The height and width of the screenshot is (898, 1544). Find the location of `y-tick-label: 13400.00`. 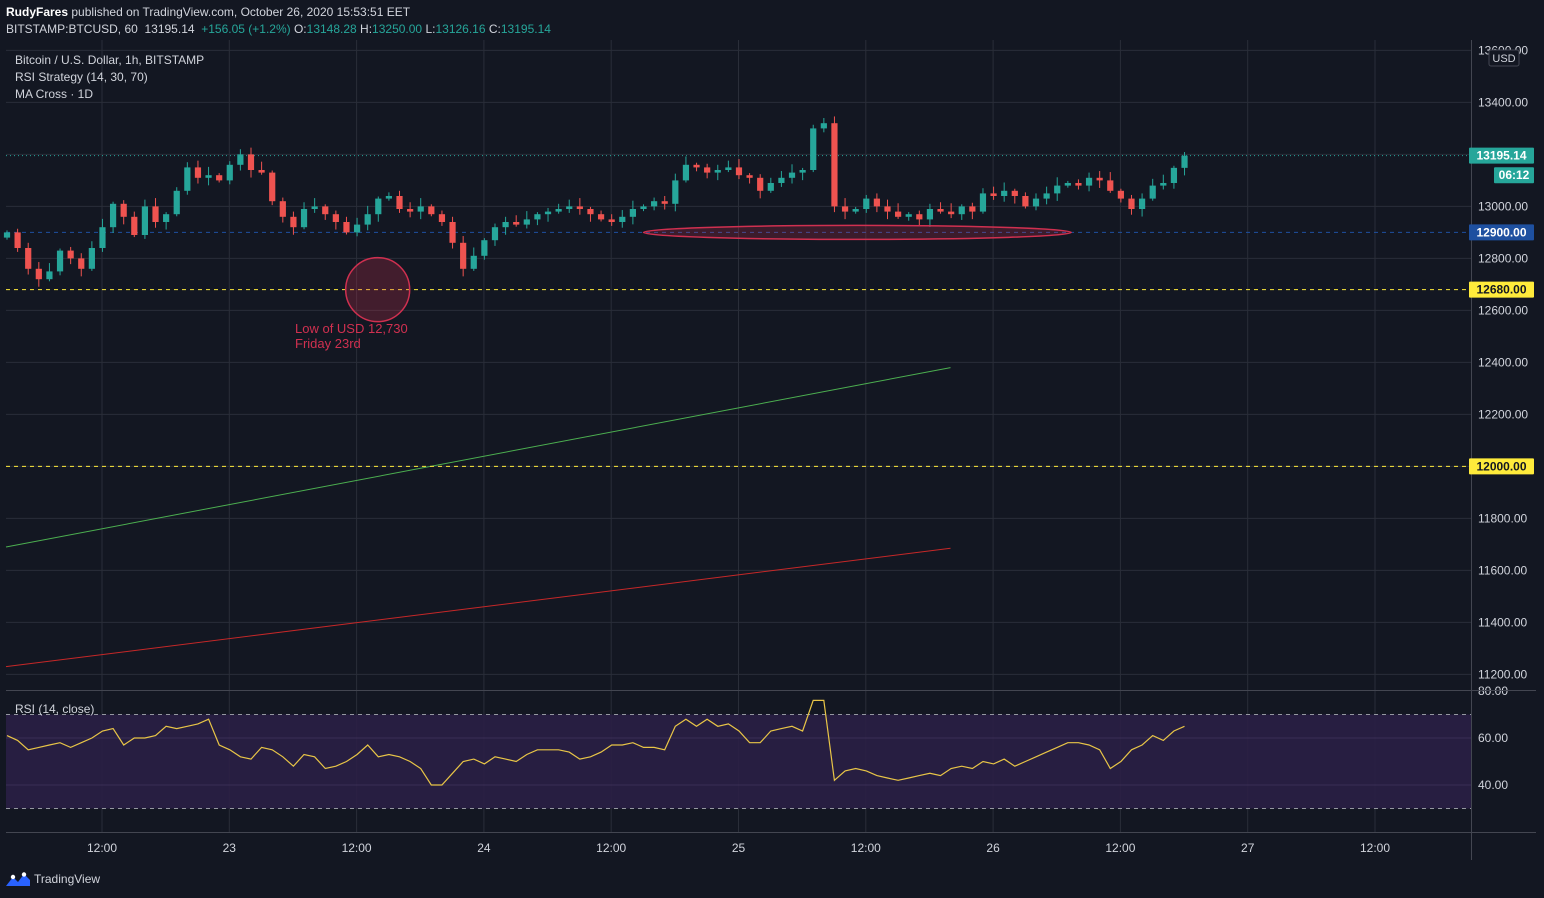

y-tick-label: 13400.00 is located at coordinates (1503, 102).